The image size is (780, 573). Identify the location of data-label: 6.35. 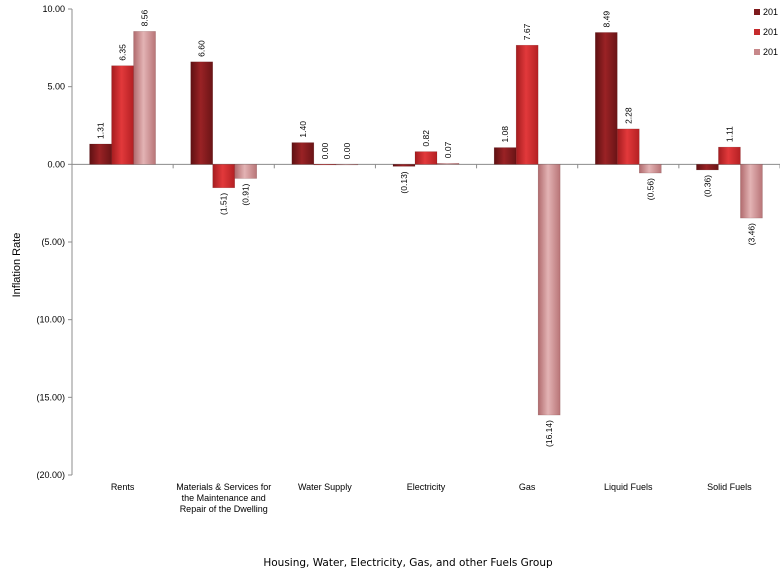
(123, 52).